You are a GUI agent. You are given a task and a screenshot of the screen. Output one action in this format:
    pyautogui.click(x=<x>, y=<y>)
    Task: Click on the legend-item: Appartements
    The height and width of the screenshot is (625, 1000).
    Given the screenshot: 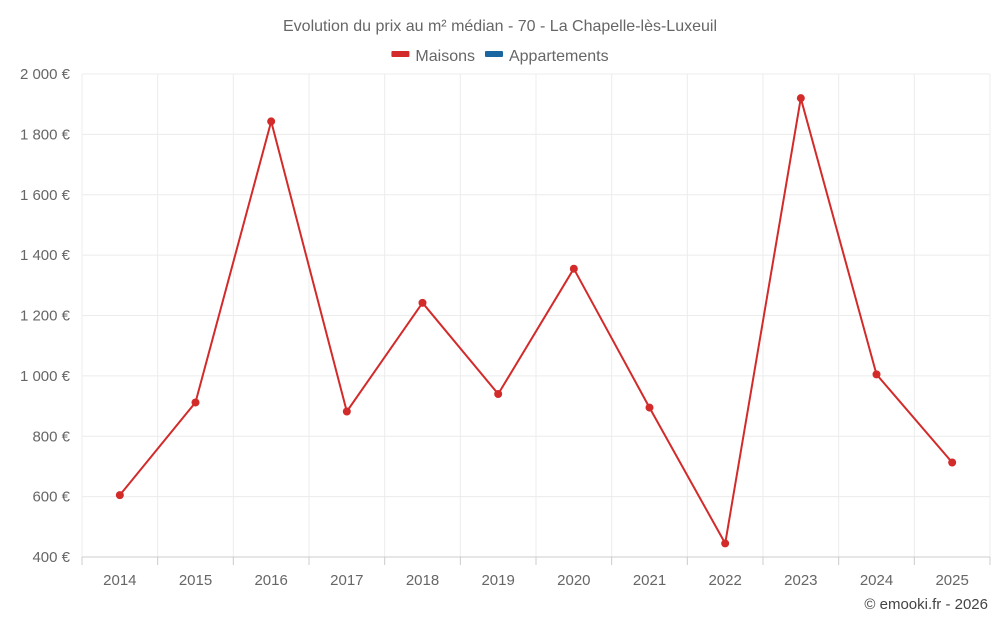 What is the action you would take?
    pyautogui.click(x=546, y=56)
    